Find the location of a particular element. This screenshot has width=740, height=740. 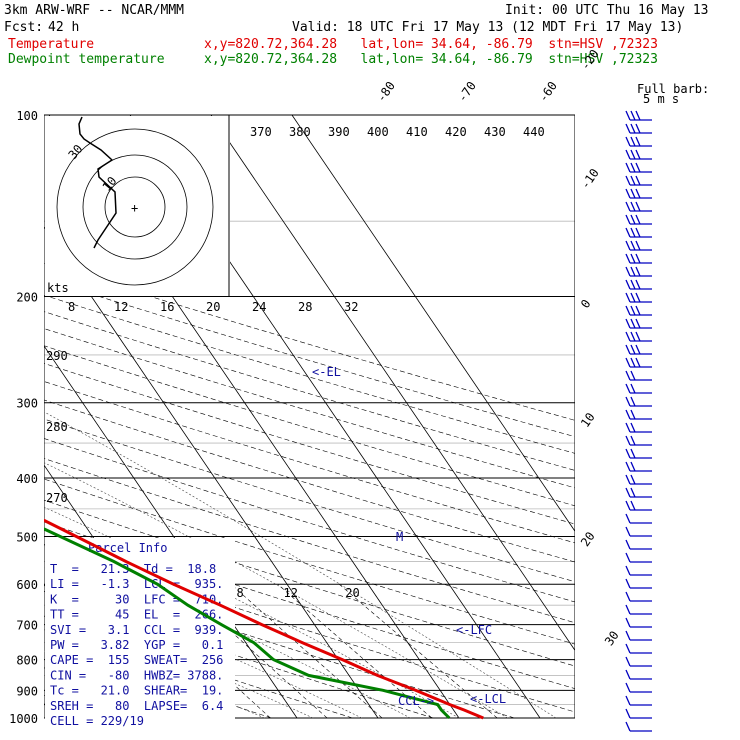

parcel-row: CAPE = 155 SWEAT= 256 is located at coordinates (136, 660).